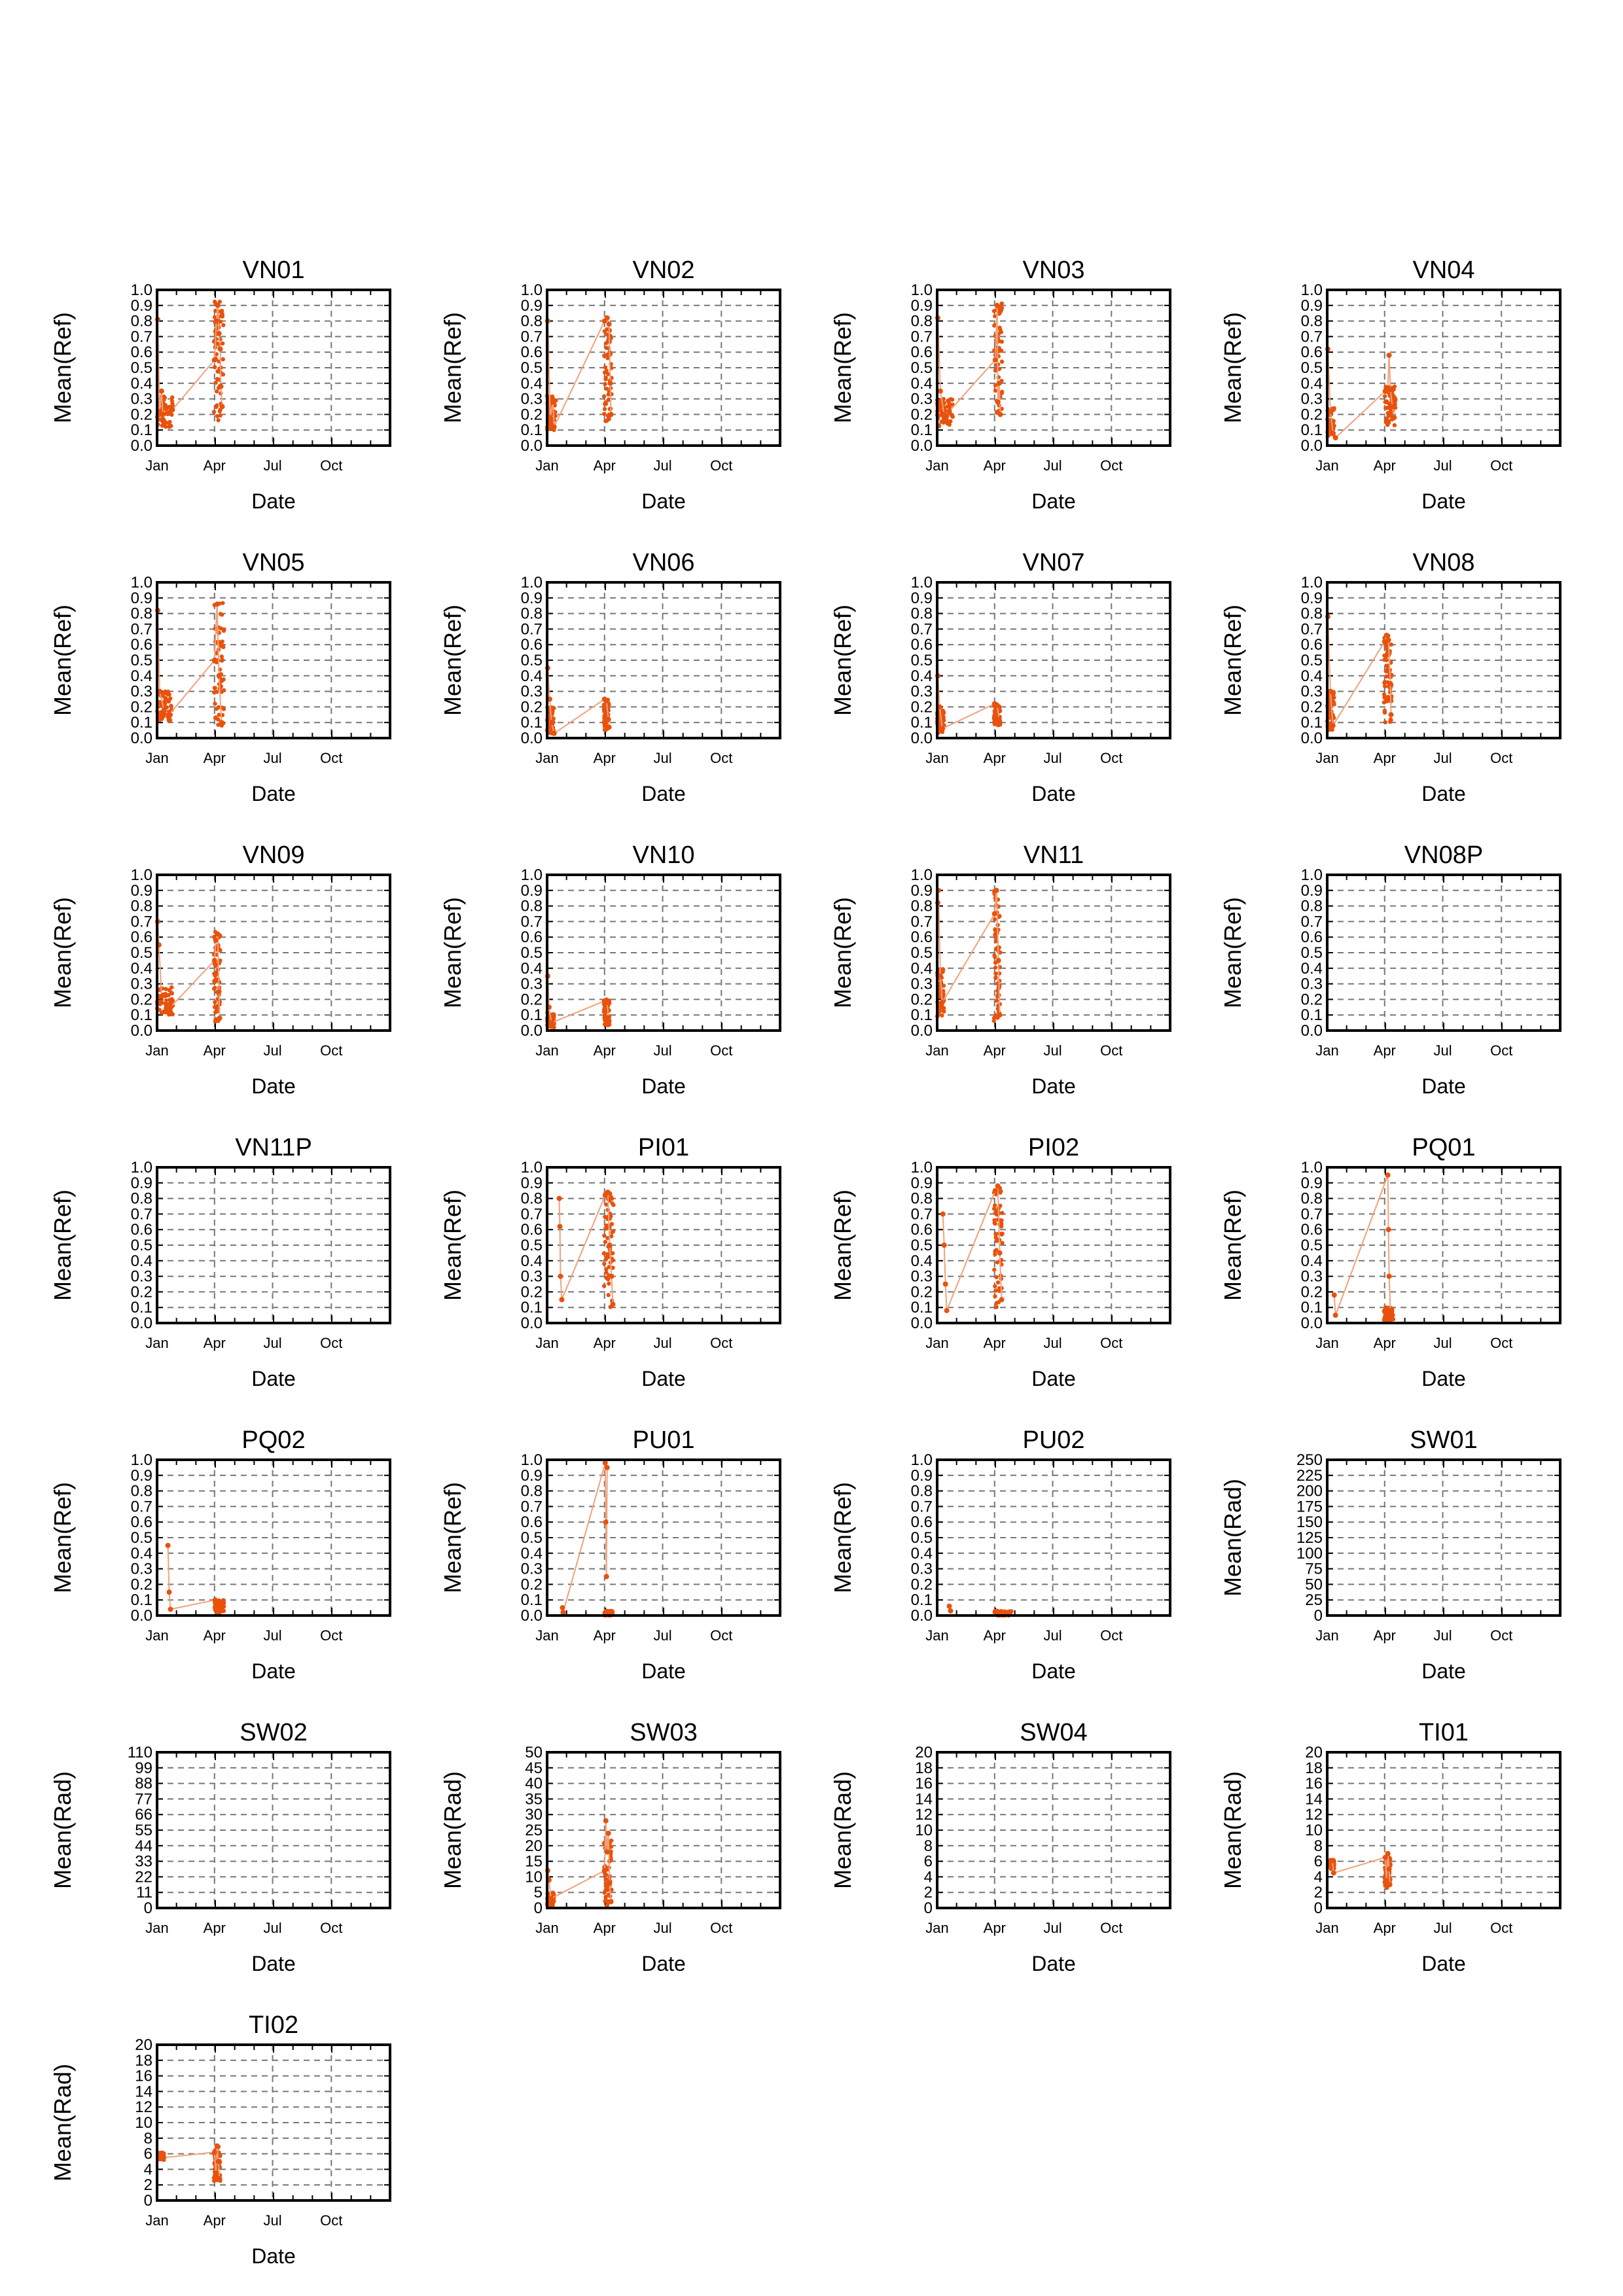  Describe the element at coordinates (148, 2169) in the screenshot. I see `y-tick-label: 4` at that location.